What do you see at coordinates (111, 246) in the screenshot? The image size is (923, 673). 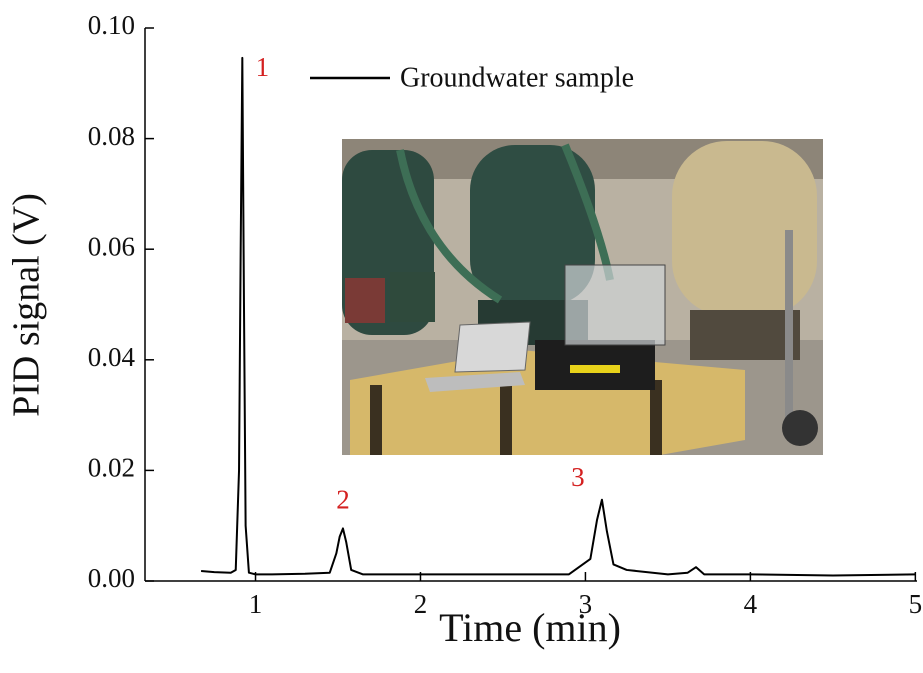 I see `y-tick-label: 0.06` at bounding box center [111, 246].